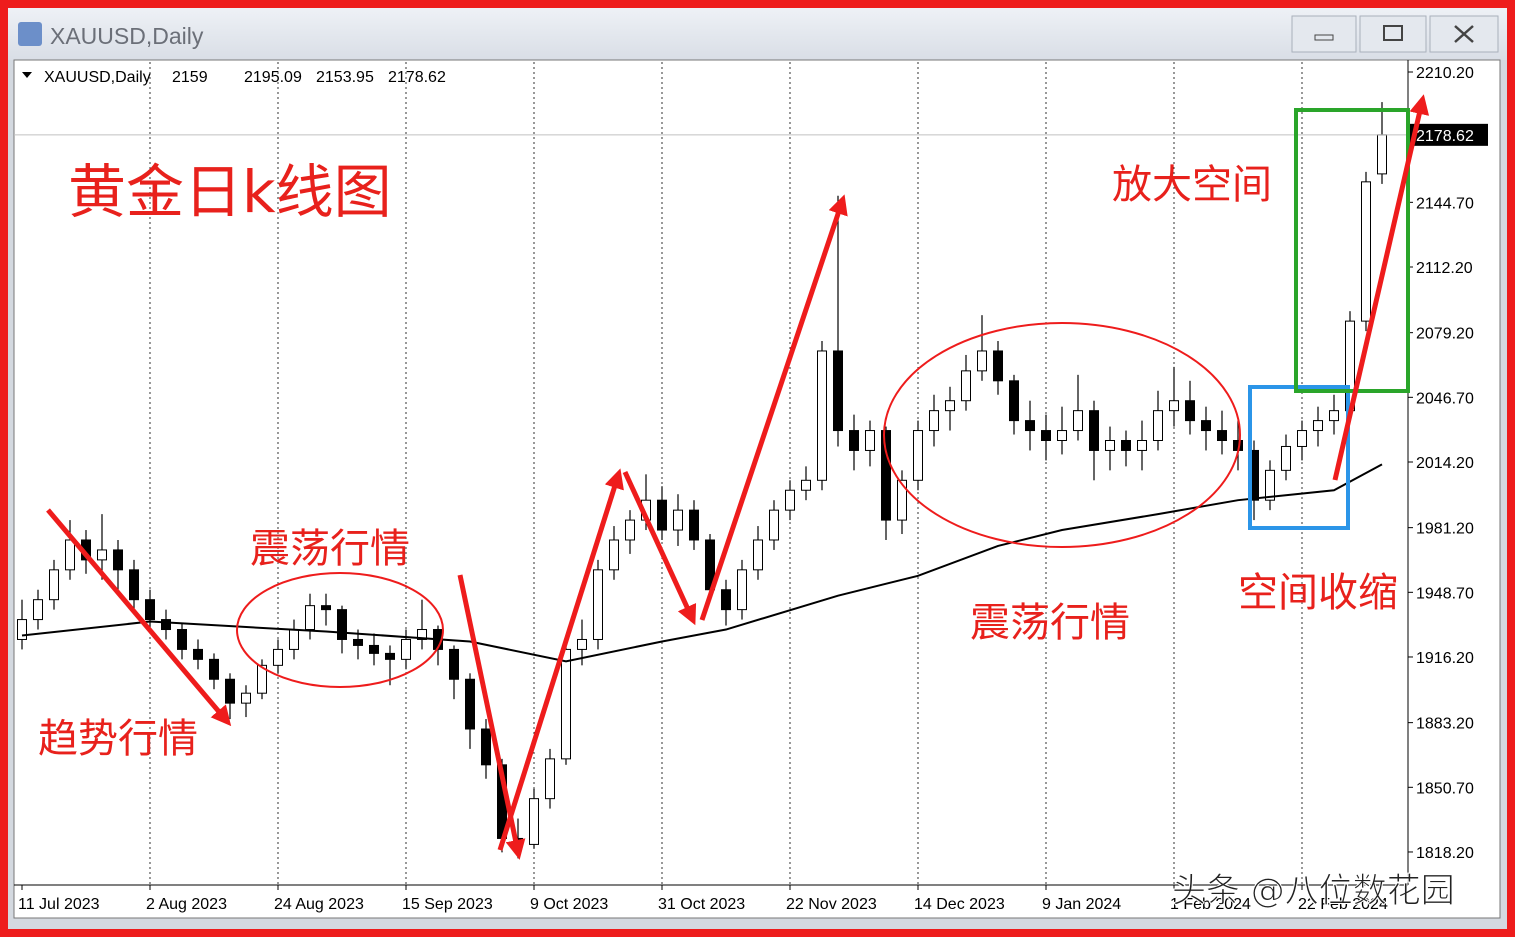 The width and height of the screenshot is (1515, 937). I want to click on x-tick-label: 22 Nov 2023, so click(831, 904).